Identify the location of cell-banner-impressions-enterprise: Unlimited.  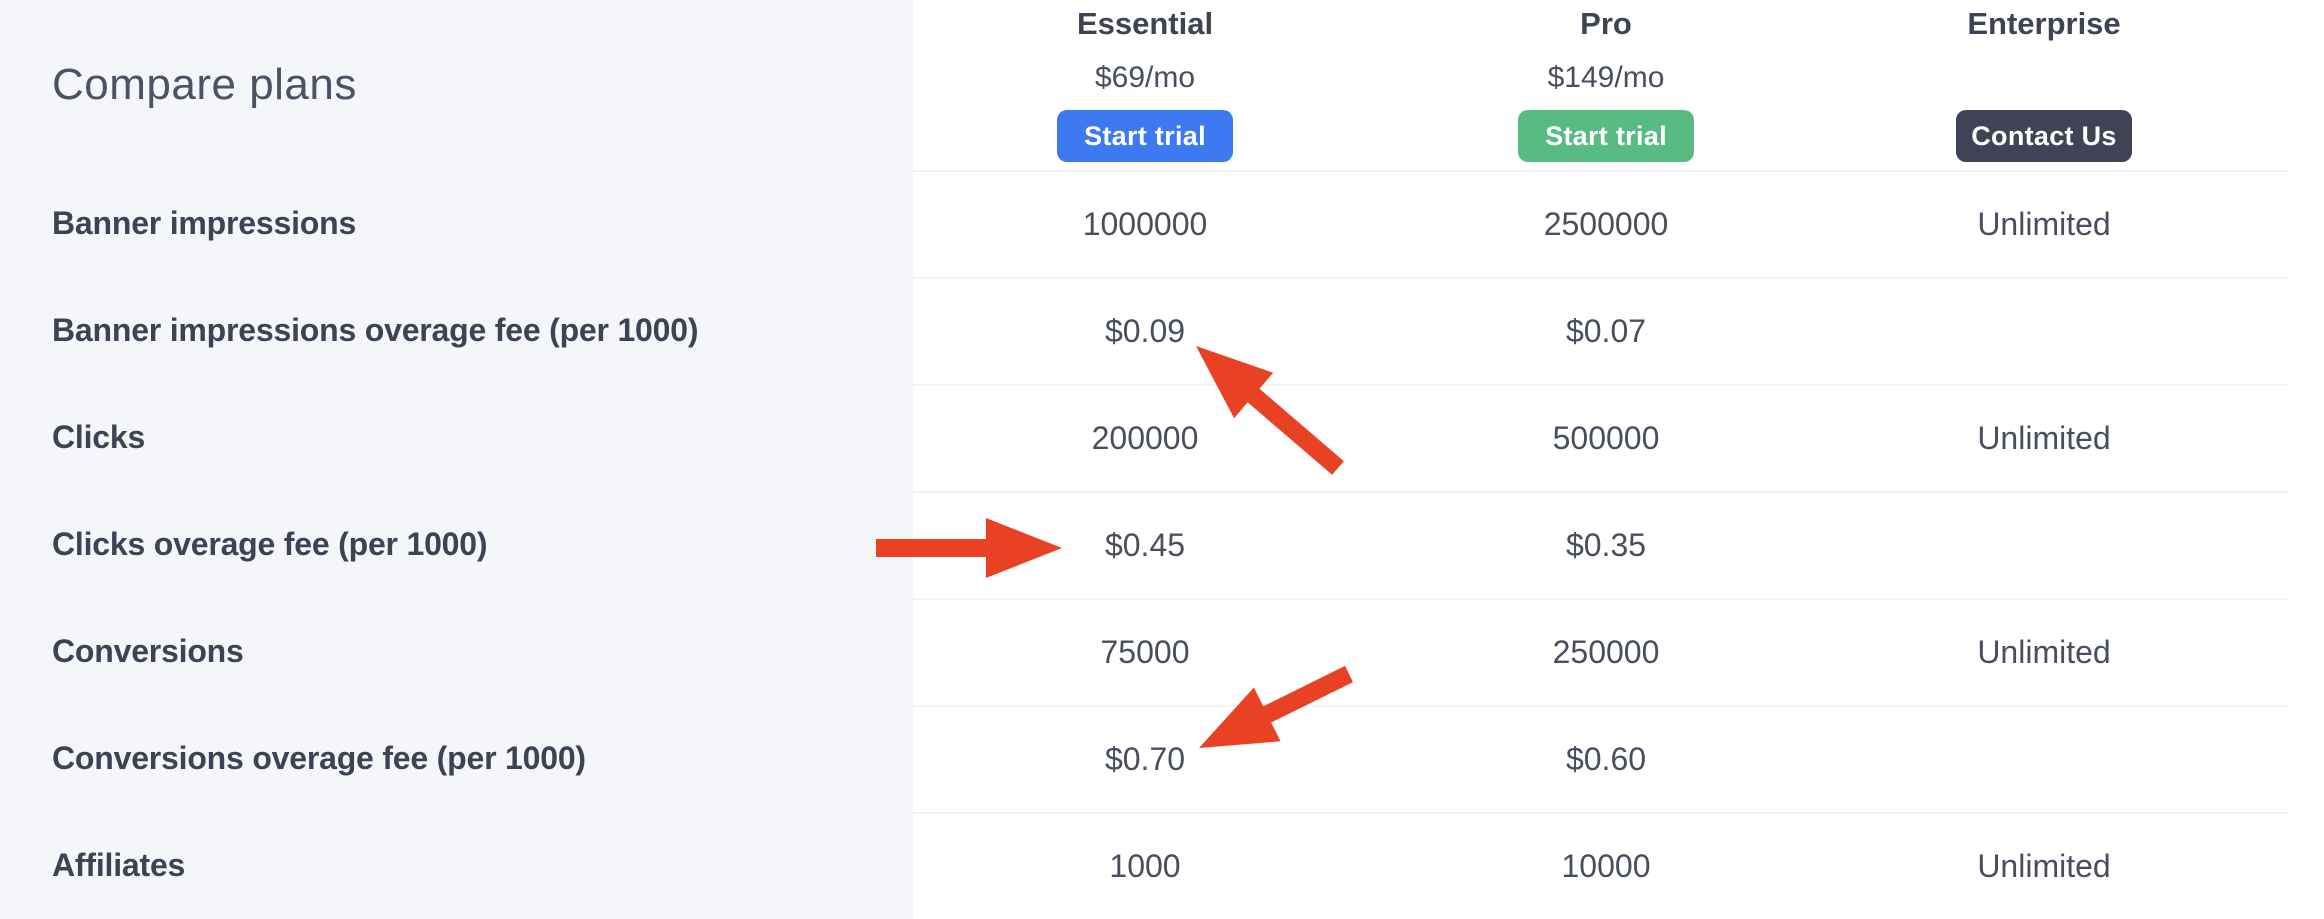
(2044, 223).